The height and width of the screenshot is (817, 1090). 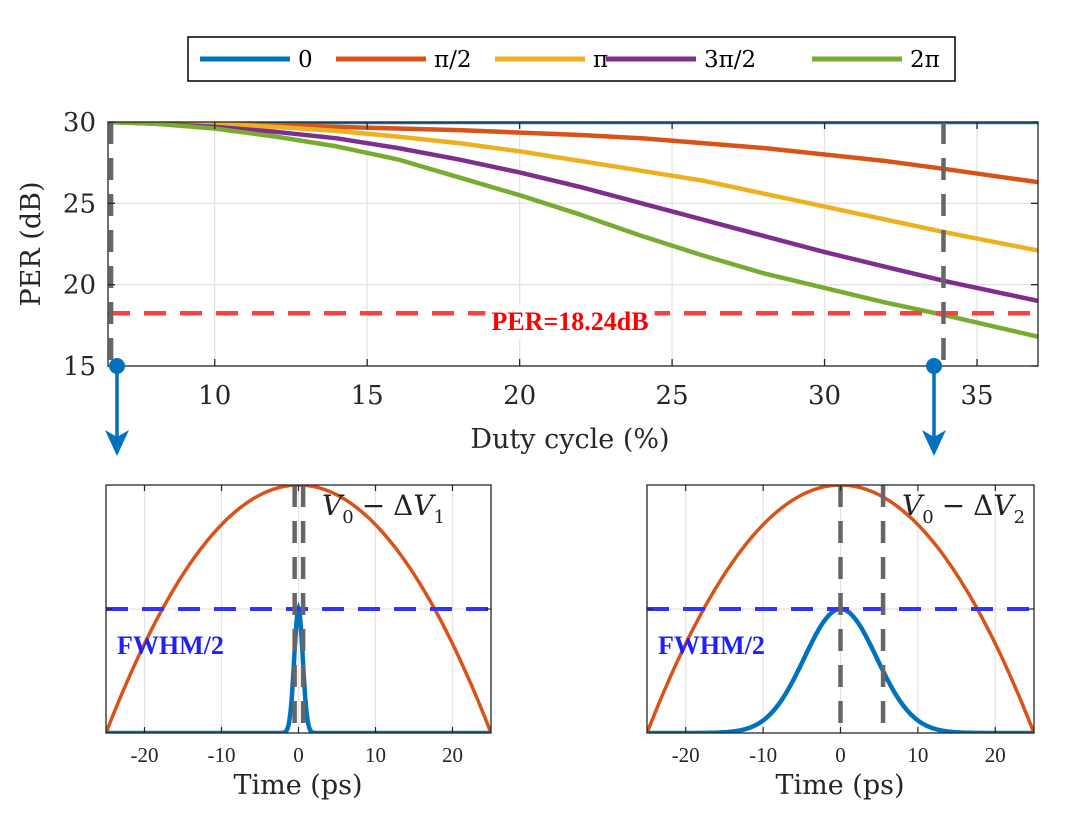 I want to click on main-xtick-label: 10, so click(x=214, y=396).